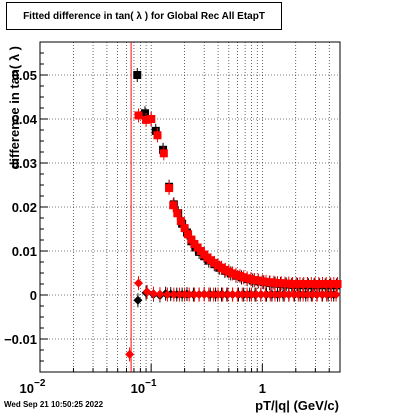  Describe the element at coordinates (24, 251) in the screenshot. I see `y-tick-label: 0.01` at that location.